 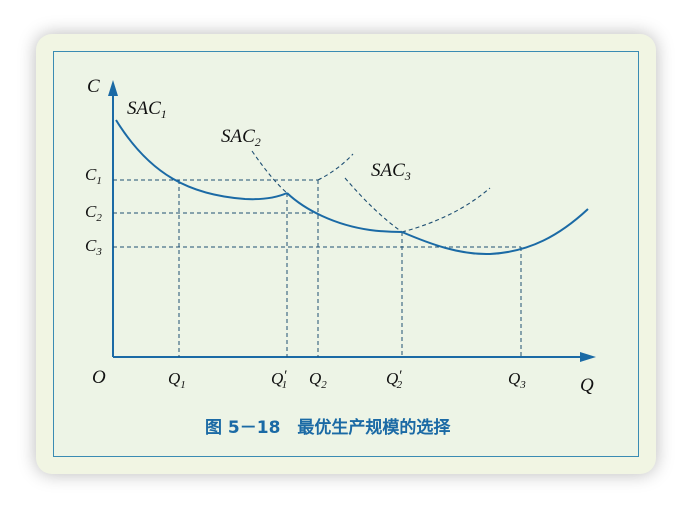 What do you see at coordinates (446, 210) in the screenshot?
I see `sac3-right-dashed` at bounding box center [446, 210].